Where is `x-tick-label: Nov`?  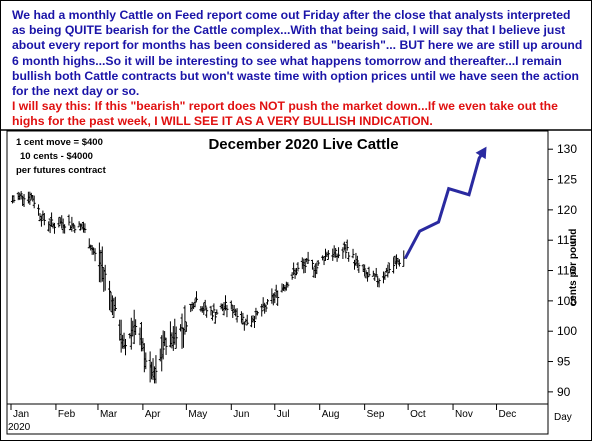 x-tick-label: Nov is located at coordinates (464, 414).